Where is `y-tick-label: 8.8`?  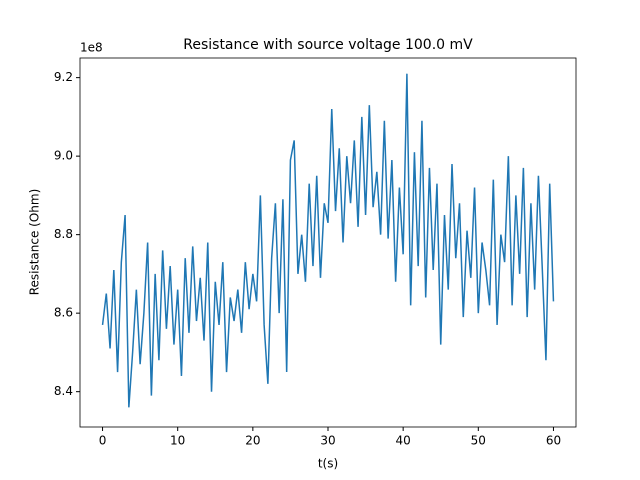 y-tick-label: 8.8 is located at coordinates (63, 234).